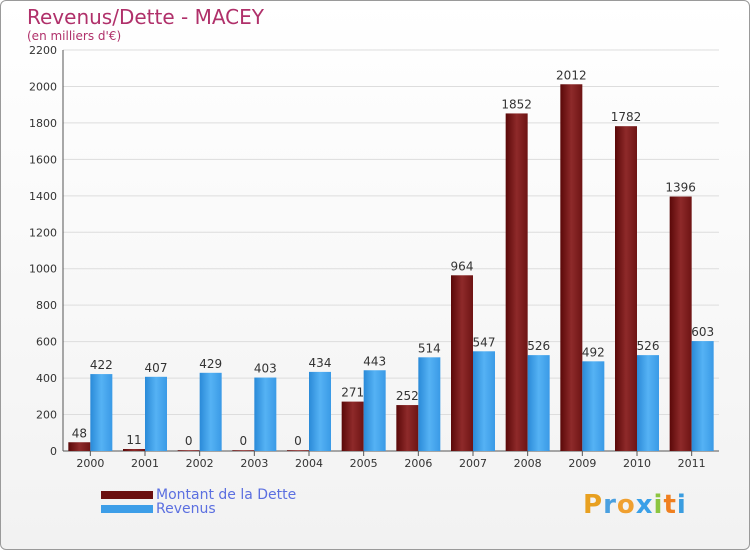 This screenshot has height=550, width=750. I want to click on y-tick-label: 1400, so click(43, 196).